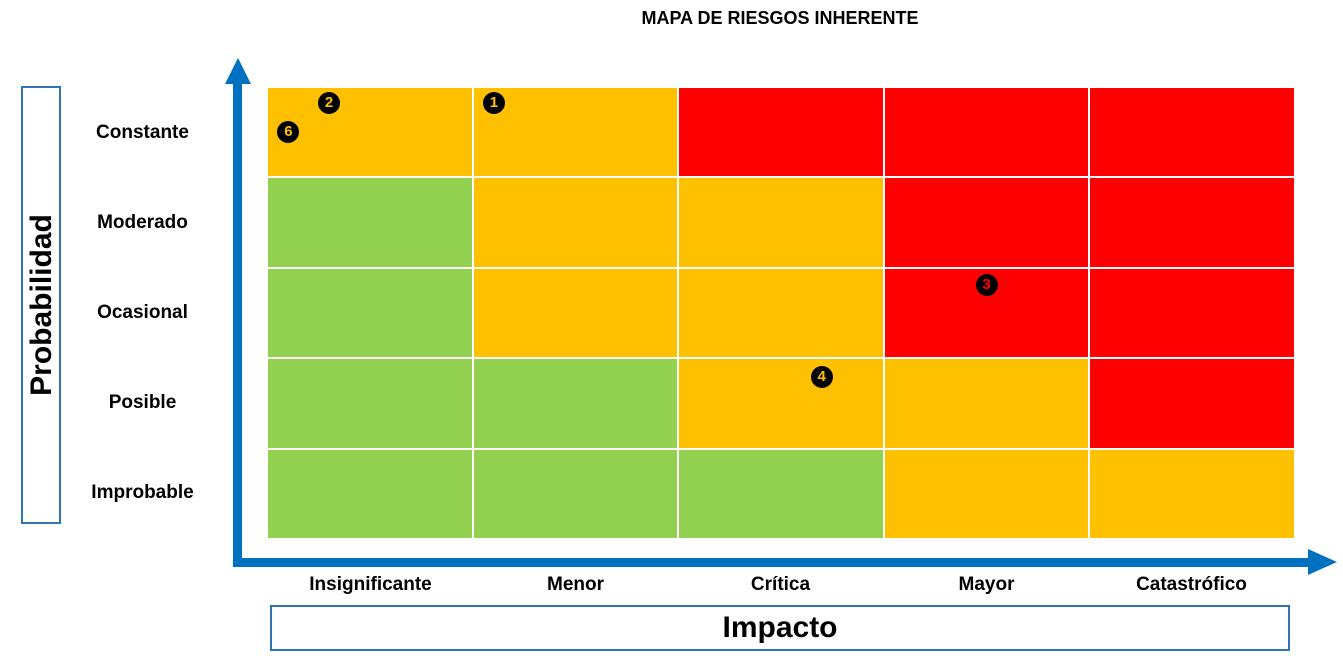  What do you see at coordinates (575, 584) in the screenshot?
I see `col-label-menor: Menor` at bounding box center [575, 584].